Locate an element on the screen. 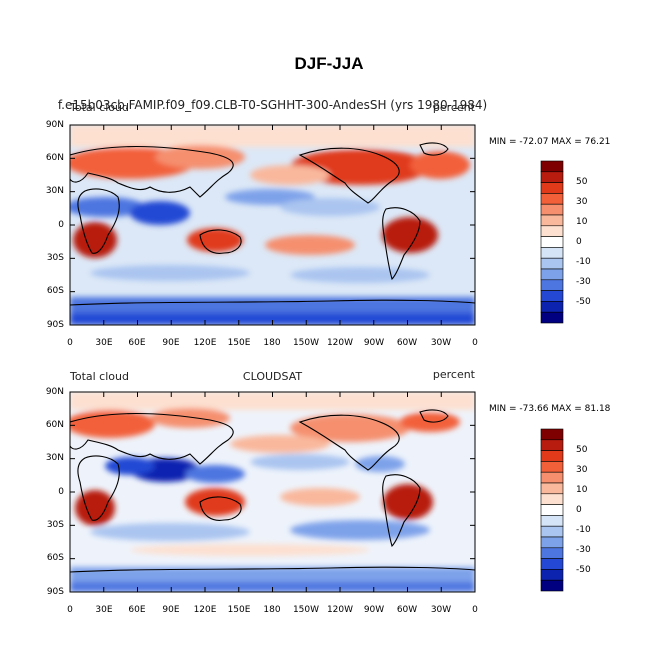  panel2-lon-label: 30W is located at coordinates (441, 610).